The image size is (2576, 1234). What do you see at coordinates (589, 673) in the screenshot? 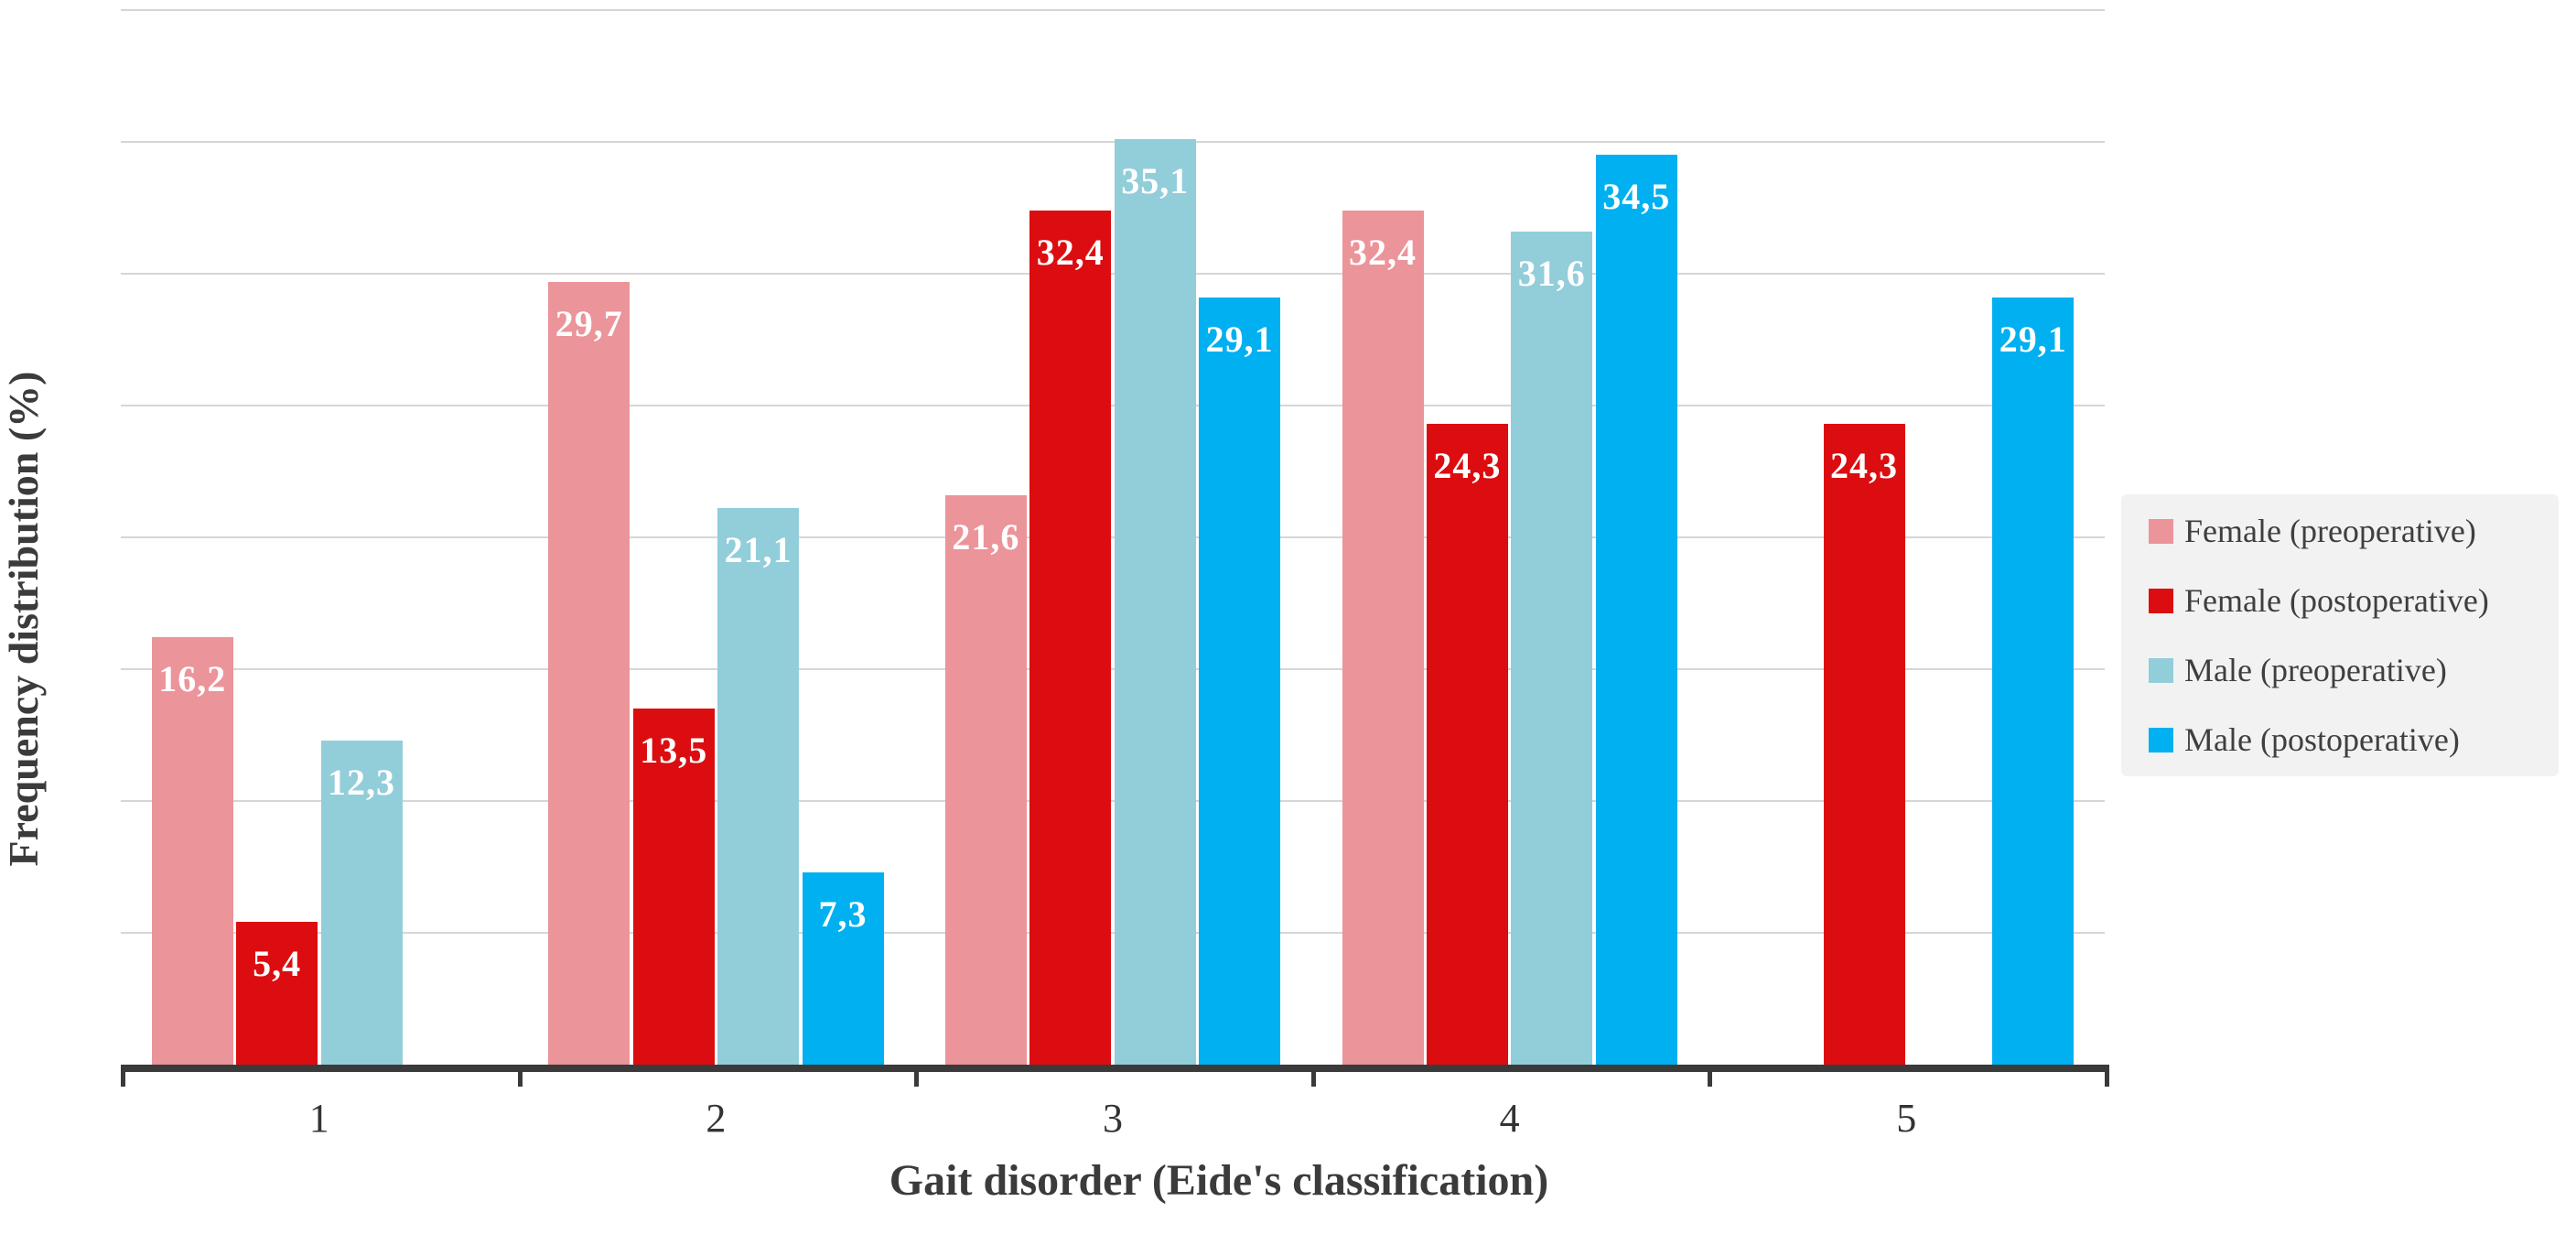
I see `bar-female-preoperative-cat2` at bounding box center [589, 673].